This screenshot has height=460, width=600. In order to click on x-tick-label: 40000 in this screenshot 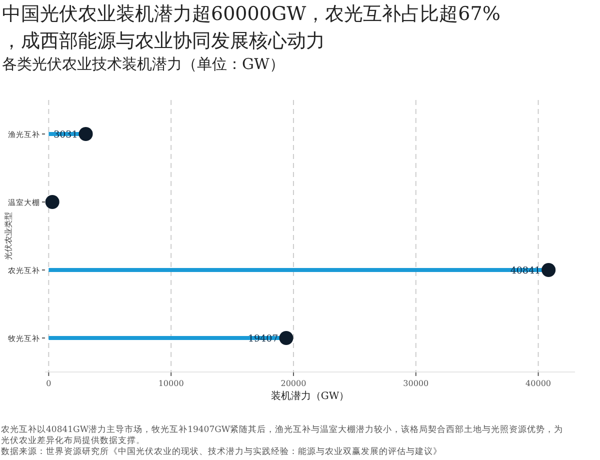, I will do `click(539, 383)`.